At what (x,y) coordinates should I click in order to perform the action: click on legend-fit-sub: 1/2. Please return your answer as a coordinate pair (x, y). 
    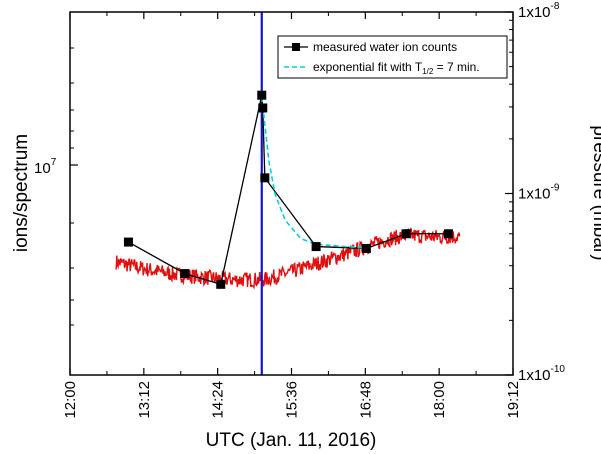
    Looking at the image, I should click on (428, 71).